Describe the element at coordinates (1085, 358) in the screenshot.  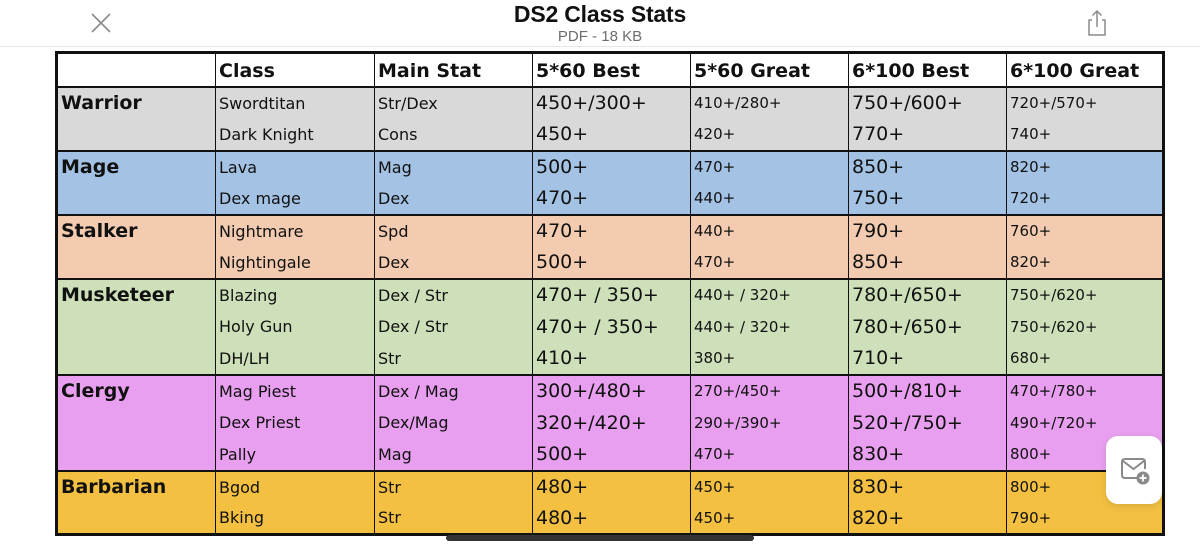
I see `cell-great100: 680+` at that location.